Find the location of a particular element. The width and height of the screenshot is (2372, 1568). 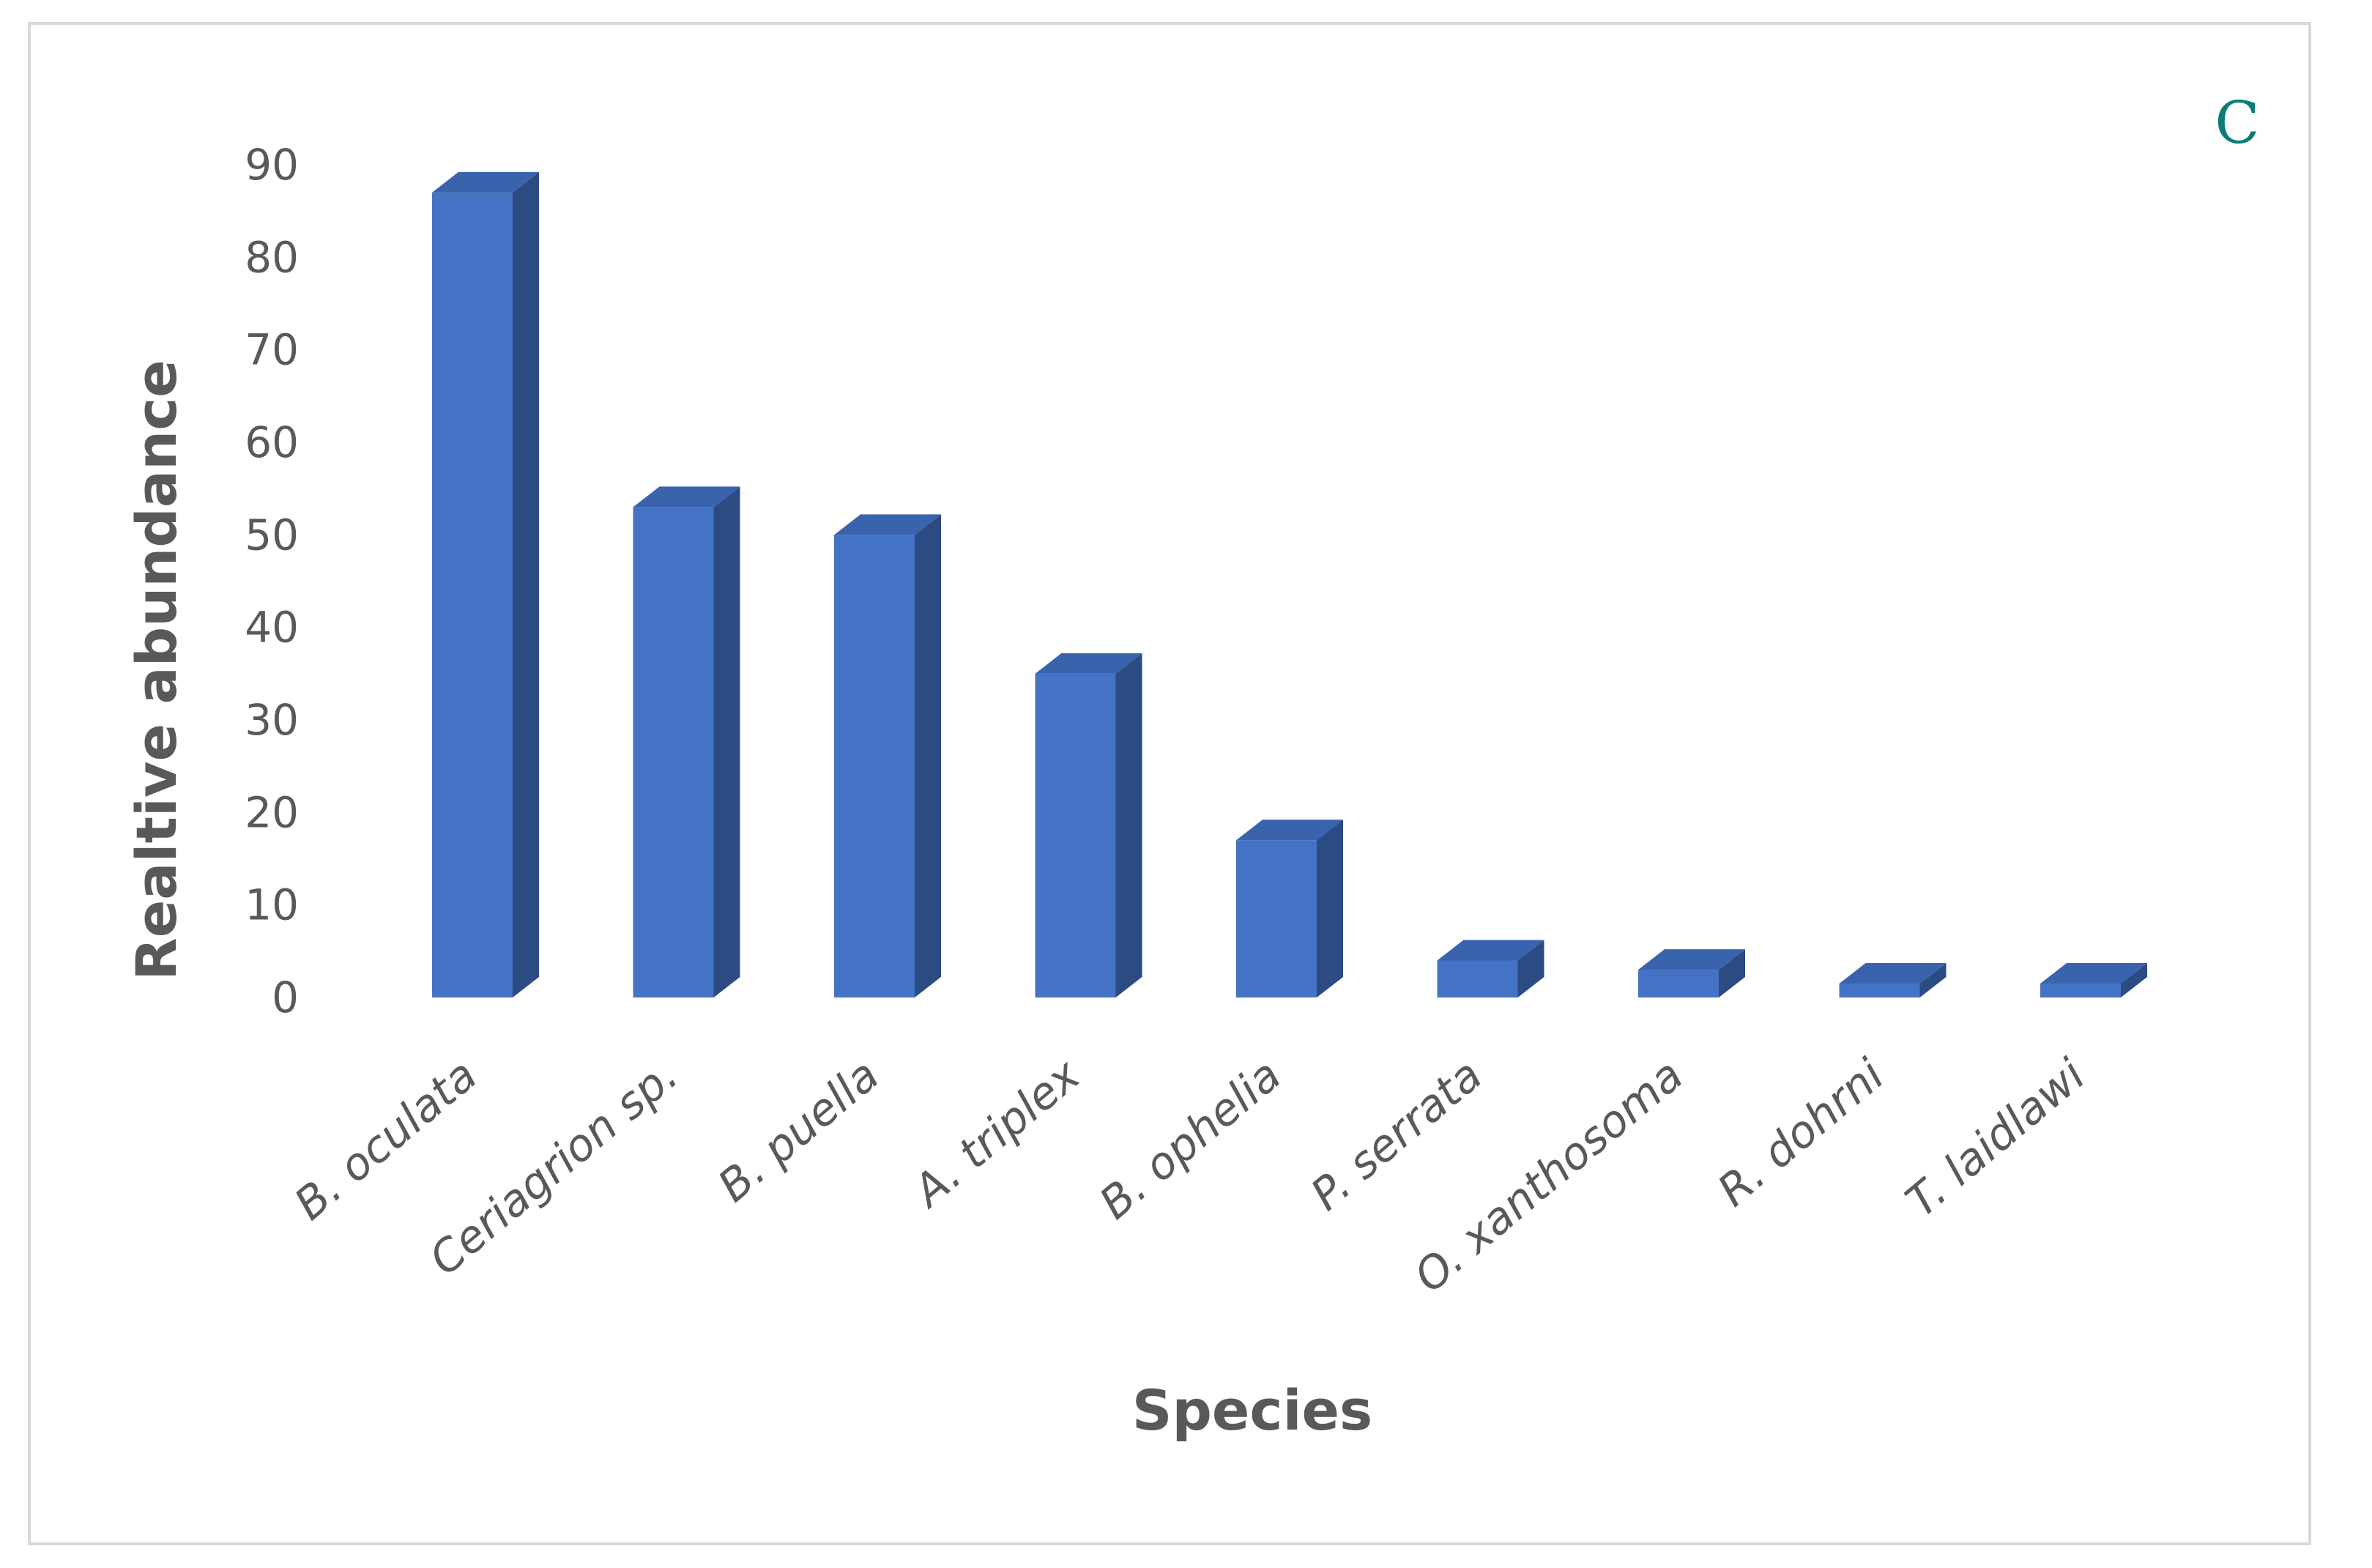

y-tick-label: 60 is located at coordinates (272, 442).